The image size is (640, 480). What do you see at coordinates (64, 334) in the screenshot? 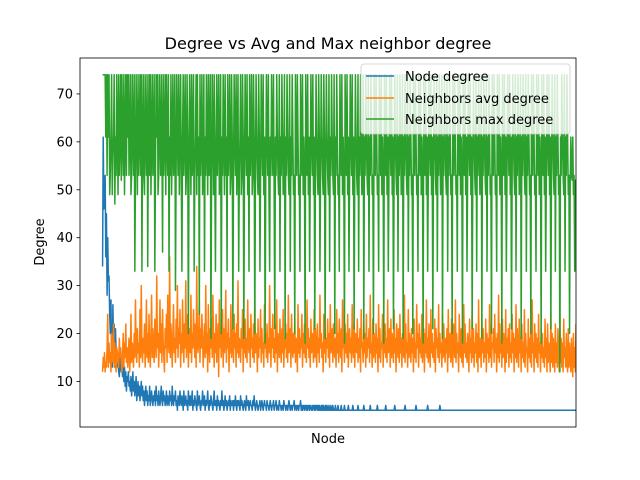
I see `y-tick-label: 20` at bounding box center [64, 334].